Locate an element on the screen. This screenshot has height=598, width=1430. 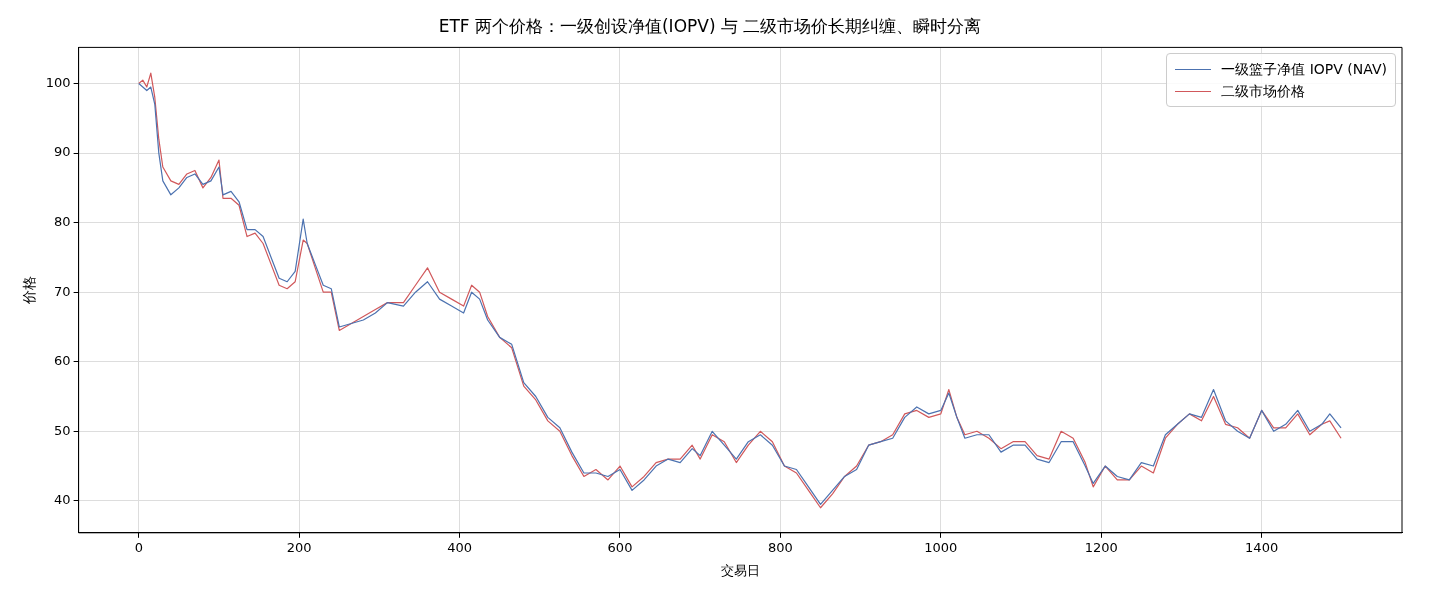
y-axis-title: 价格 is located at coordinates (29, 291).